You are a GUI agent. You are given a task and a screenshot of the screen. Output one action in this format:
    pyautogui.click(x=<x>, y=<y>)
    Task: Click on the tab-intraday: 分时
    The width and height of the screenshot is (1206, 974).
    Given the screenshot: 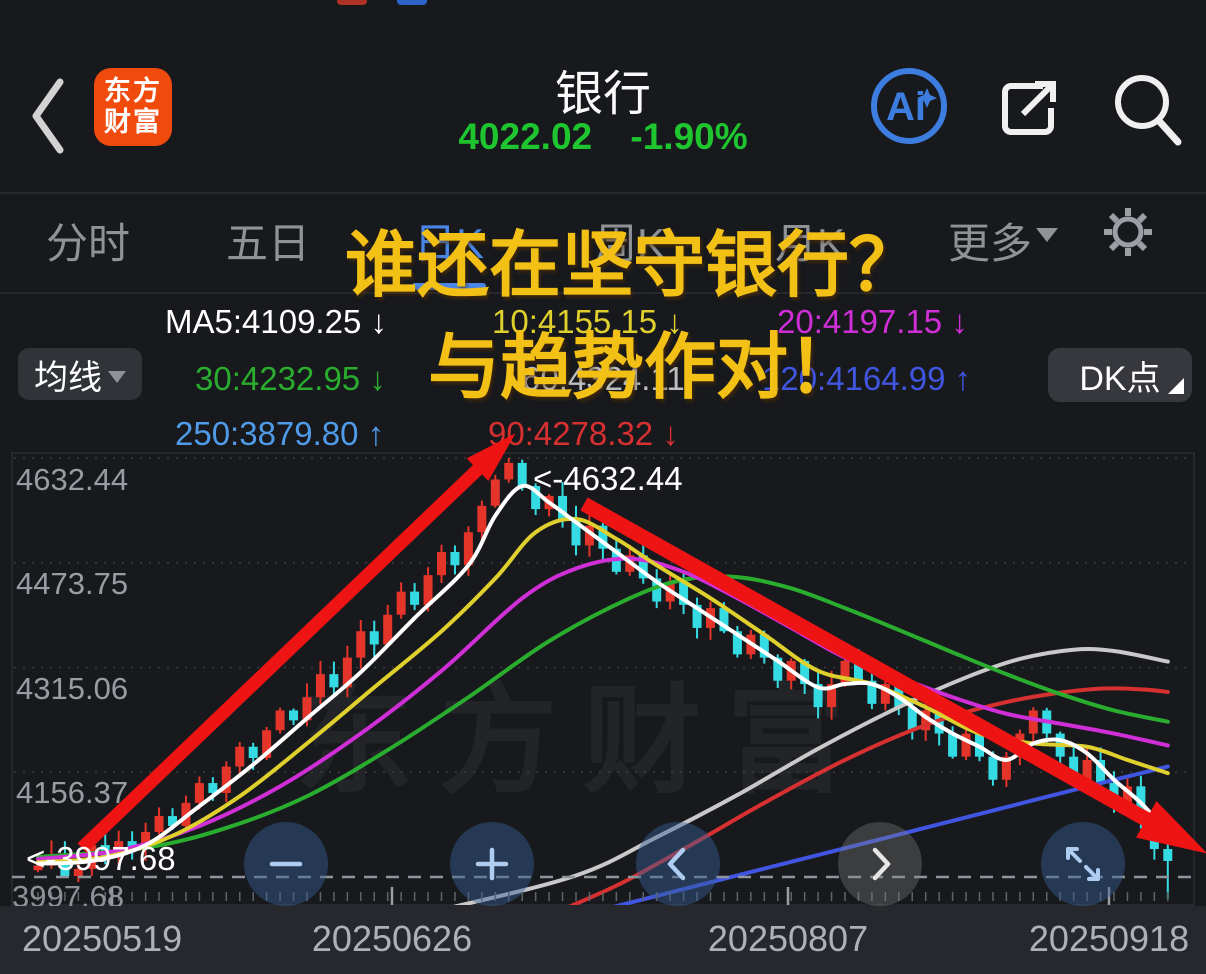 What is the action you would take?
    pyautogui.click(x=88, y=243)
    